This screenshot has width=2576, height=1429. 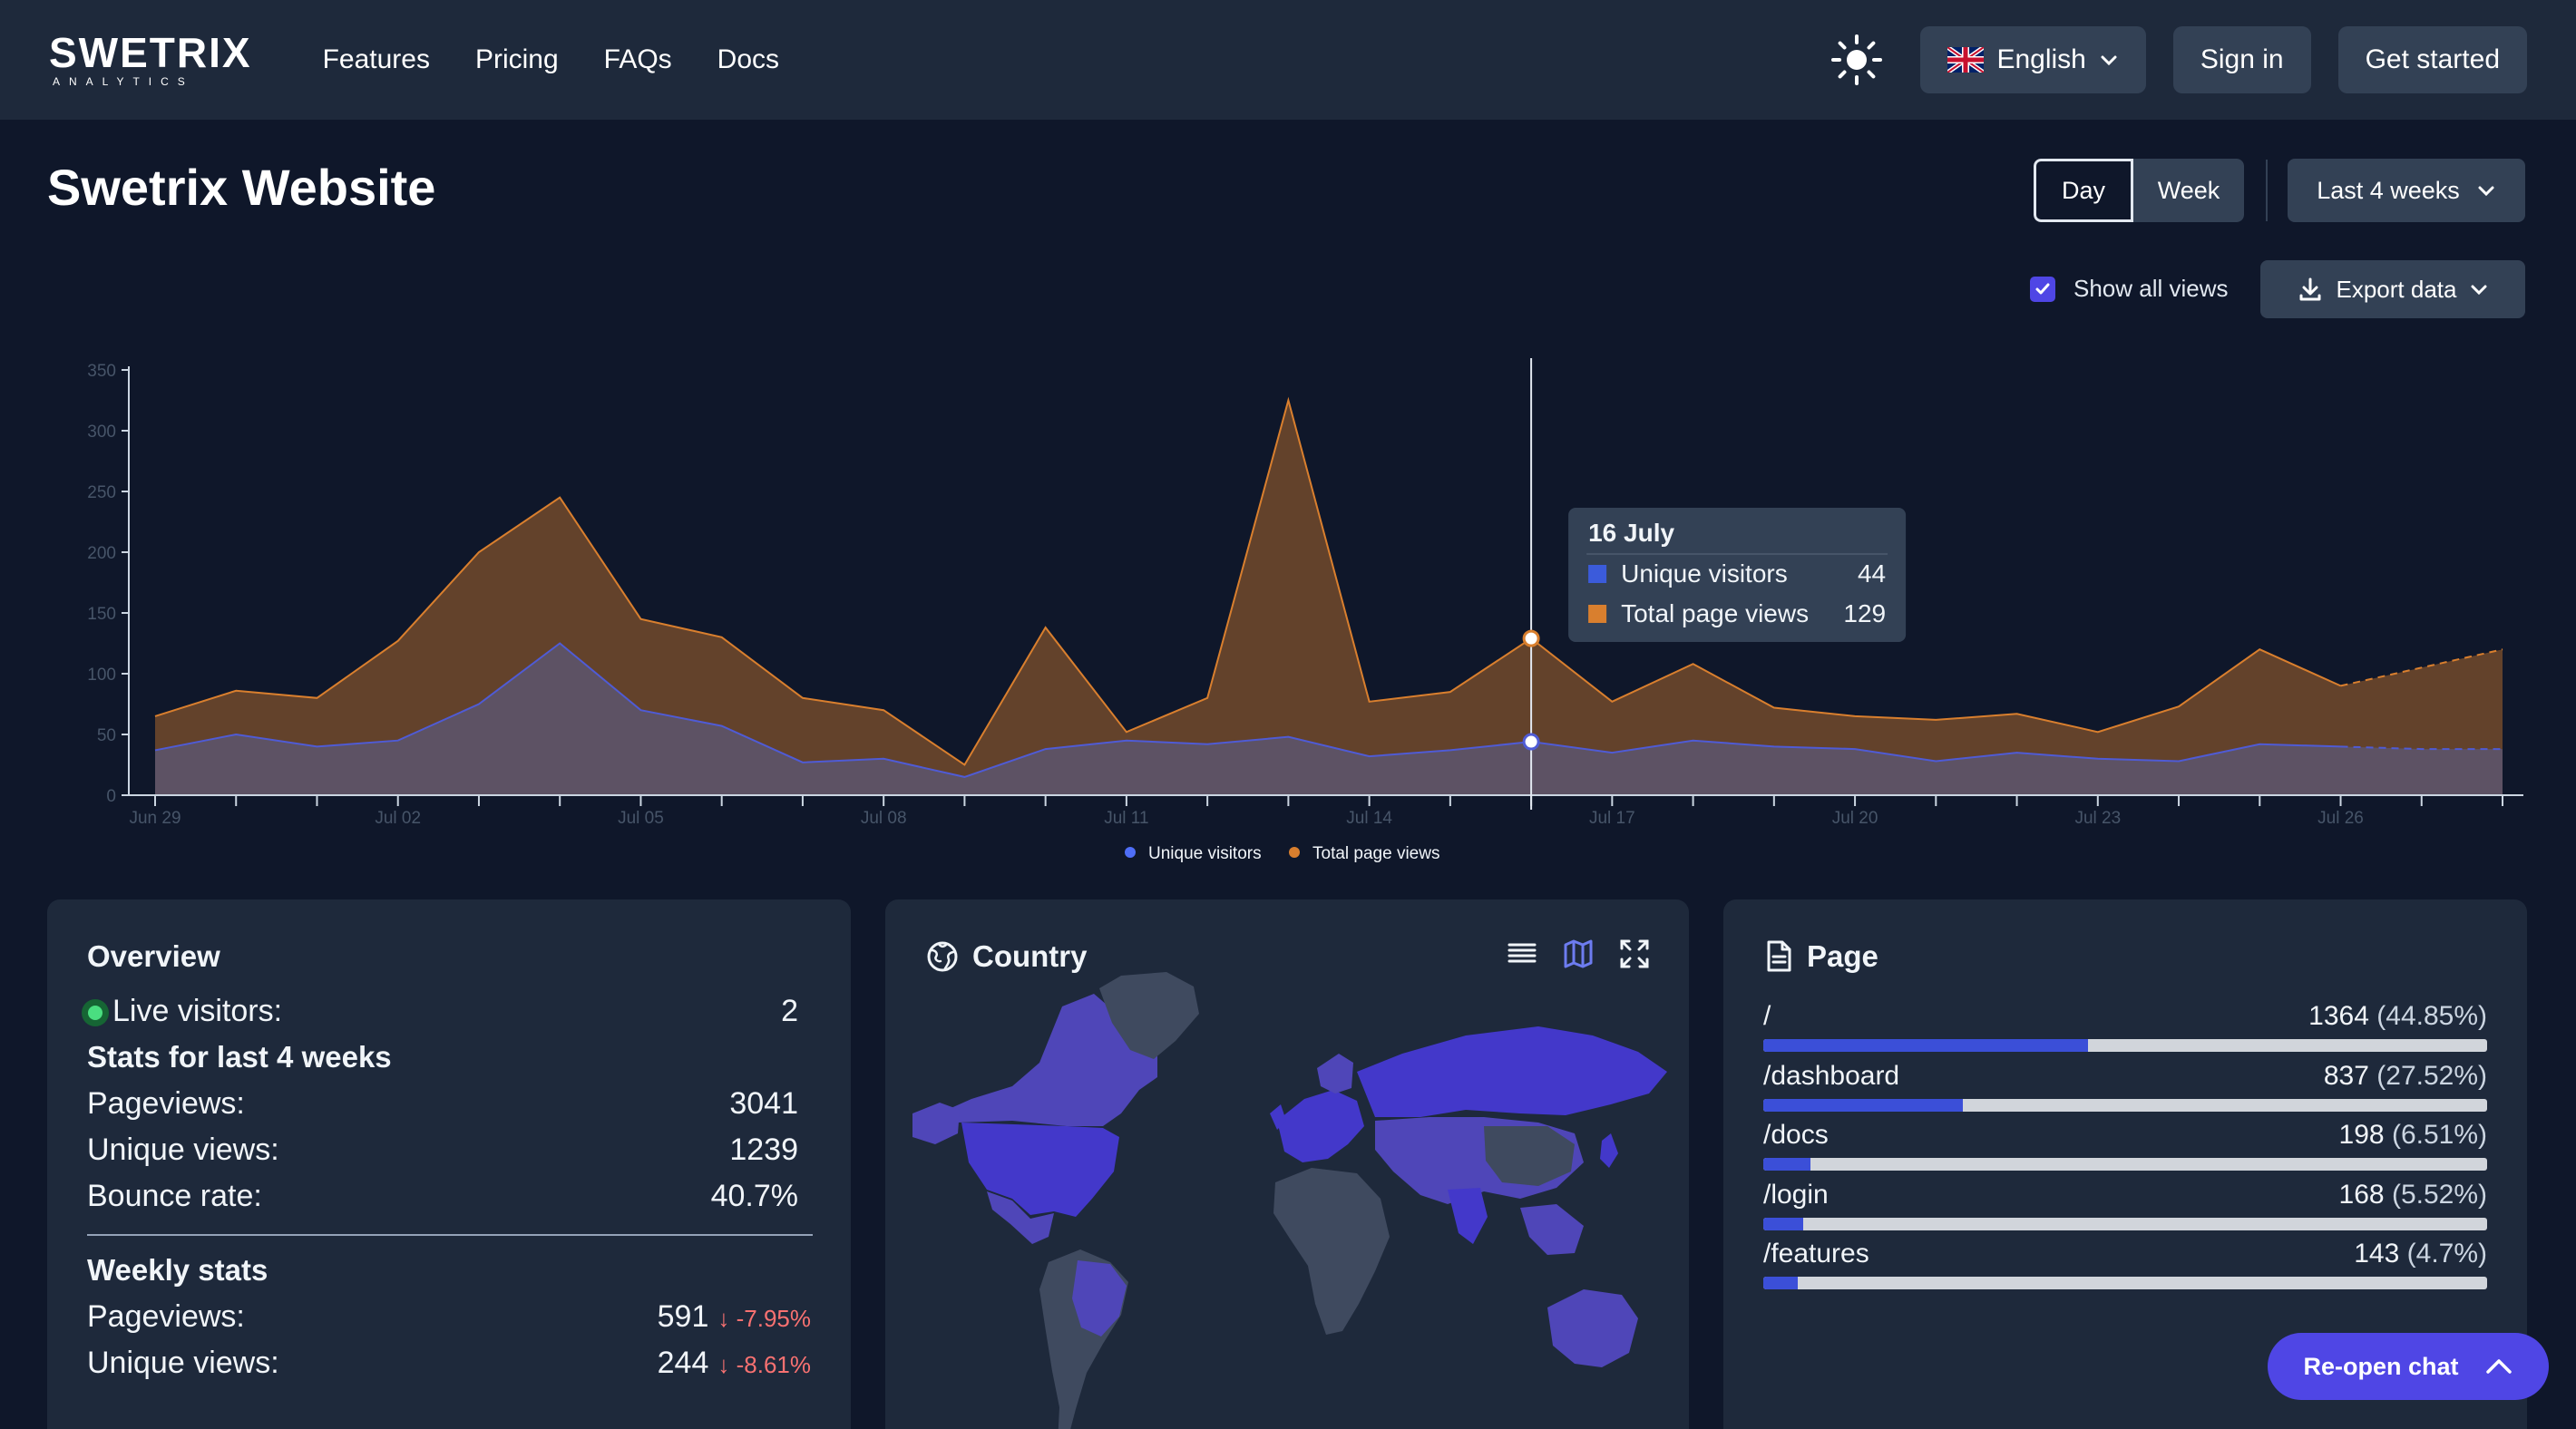 What do you see at coordinates (123, 81) in the screenshot?
I see `logo-subtitle: ANALYTICS` at bounding box center [123, 81].